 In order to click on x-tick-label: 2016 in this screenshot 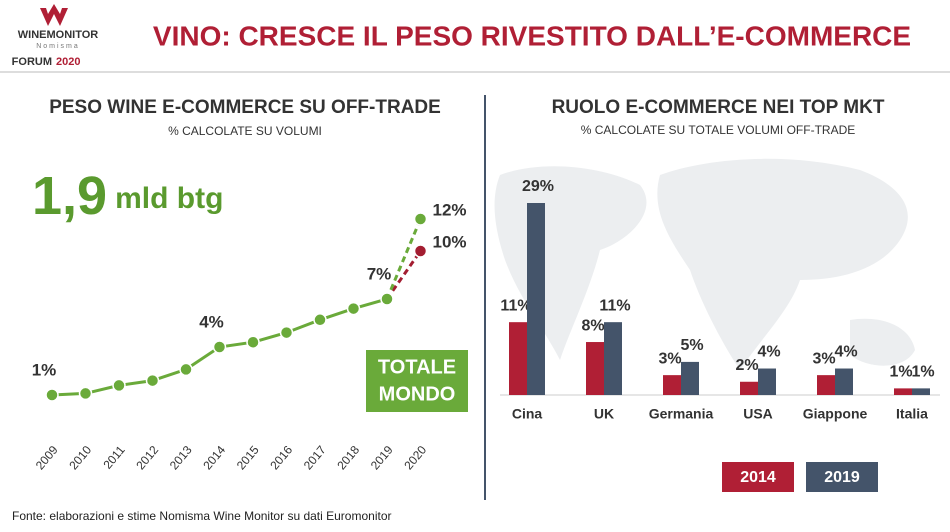, I will do `click(281, 458)`.